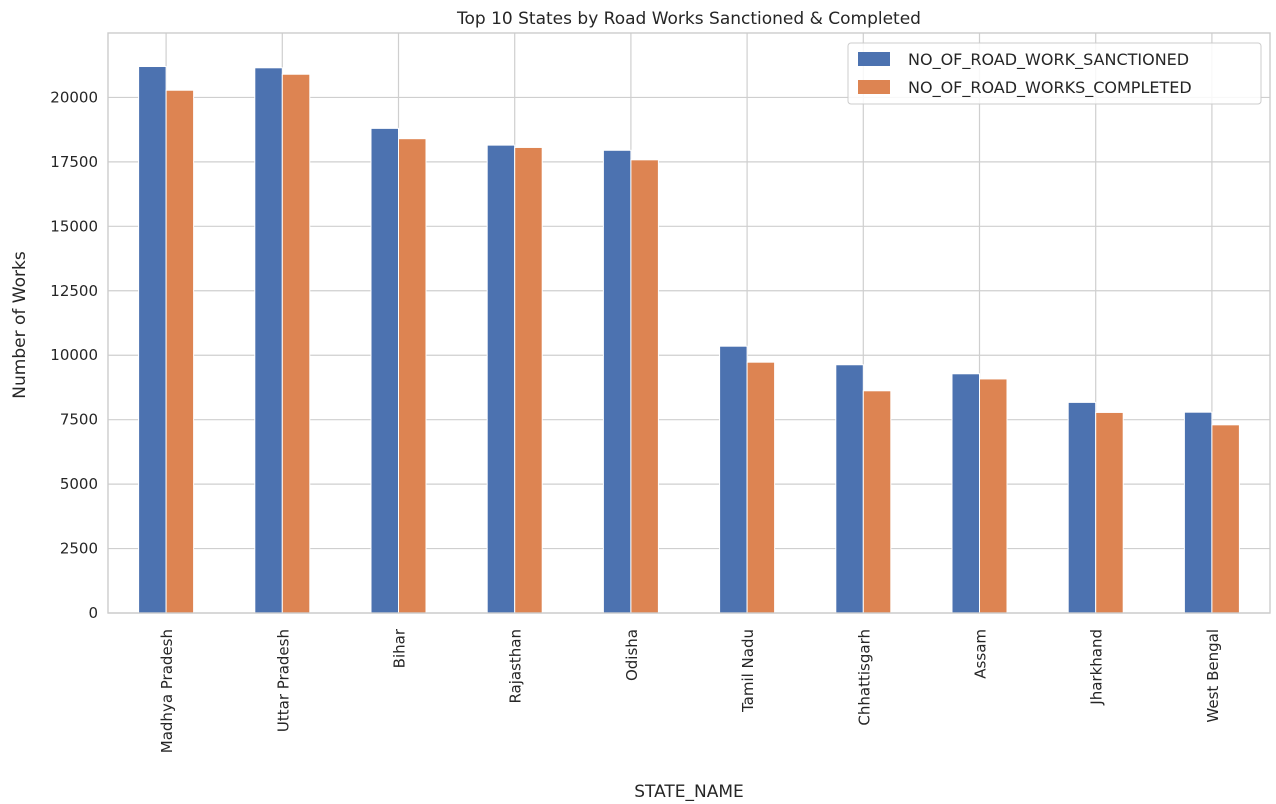  I want to click on x-tick-label: Jharkhand, so click(1097, 667).